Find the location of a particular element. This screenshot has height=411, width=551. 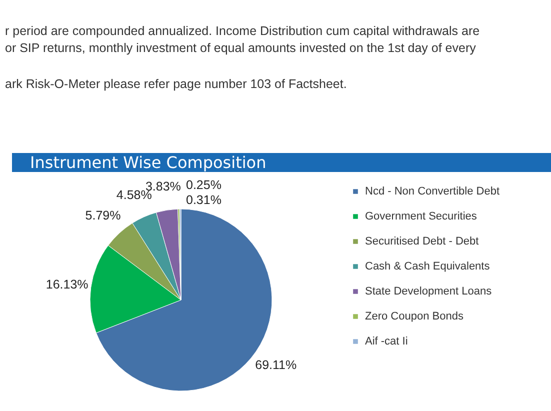

text: ark Risk-O-Meter please refer page number 103 of Factsheet. is located at coordinates (176, 84).